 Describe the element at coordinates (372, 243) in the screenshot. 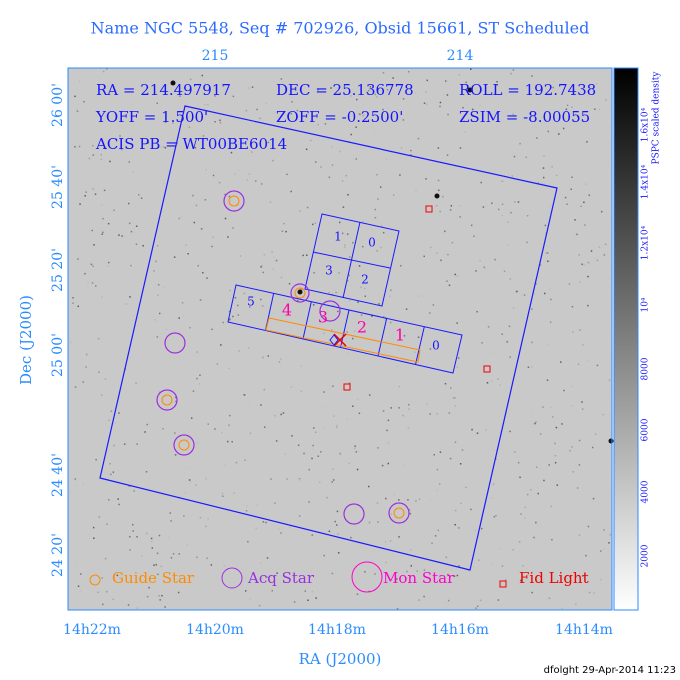

I see `i-chip-label: 0` at that location.